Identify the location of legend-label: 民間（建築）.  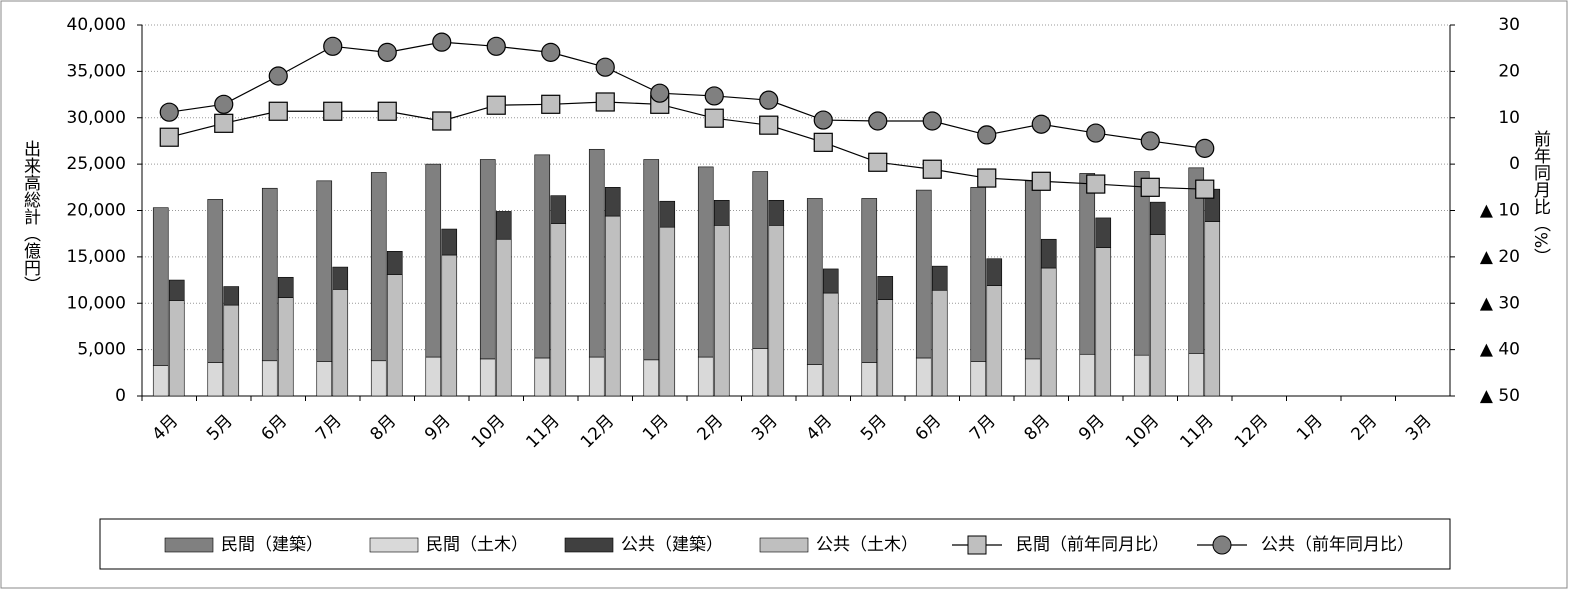
(272, 545).